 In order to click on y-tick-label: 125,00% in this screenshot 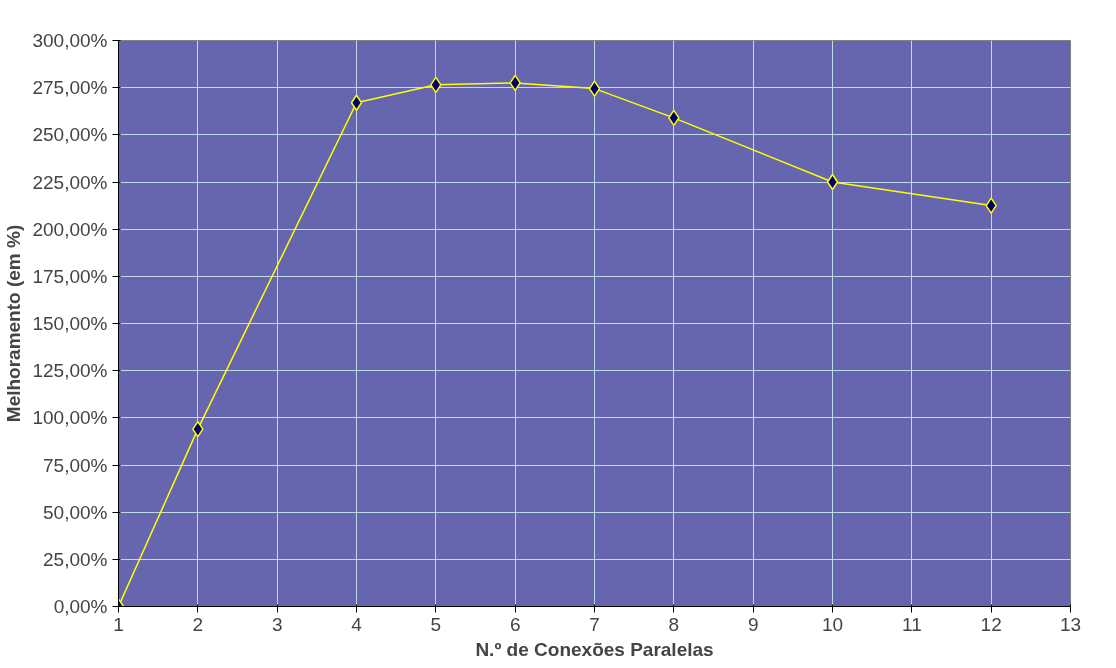, I will do `click(70, 371)`.